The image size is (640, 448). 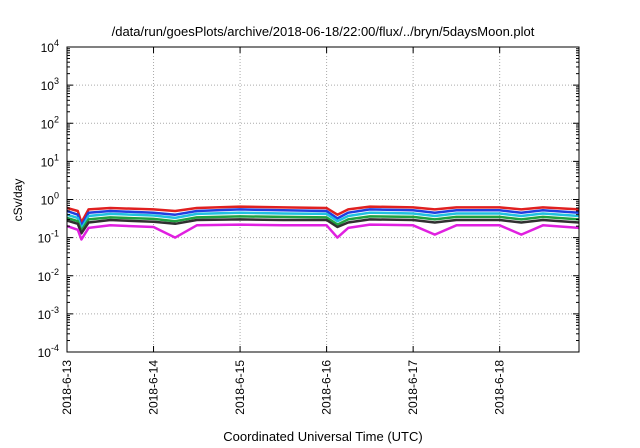 I want to click on y-tick-exponent: 1, so click(x=56, y=157).